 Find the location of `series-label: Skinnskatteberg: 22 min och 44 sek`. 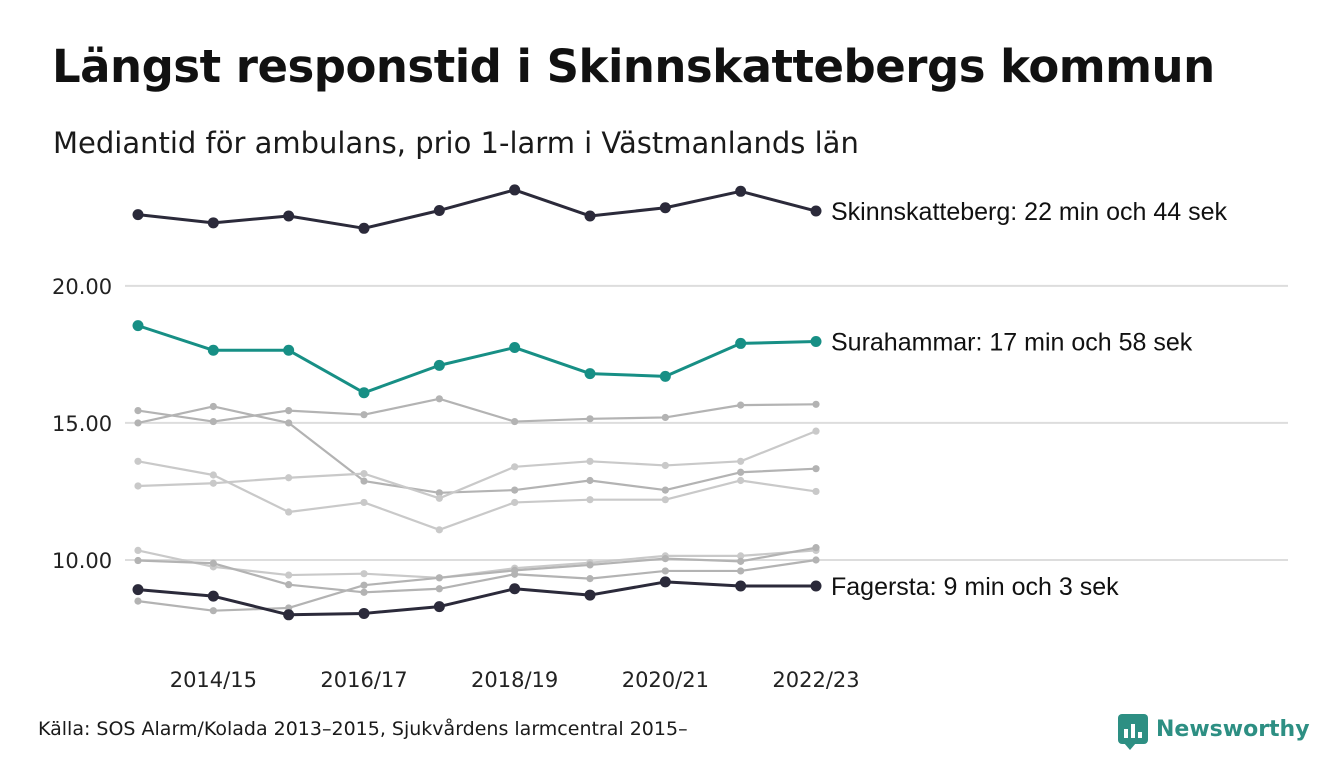

series-label: Skinnskatteberg: 22 min och 44 sek is located at coordinates (1029, 212).